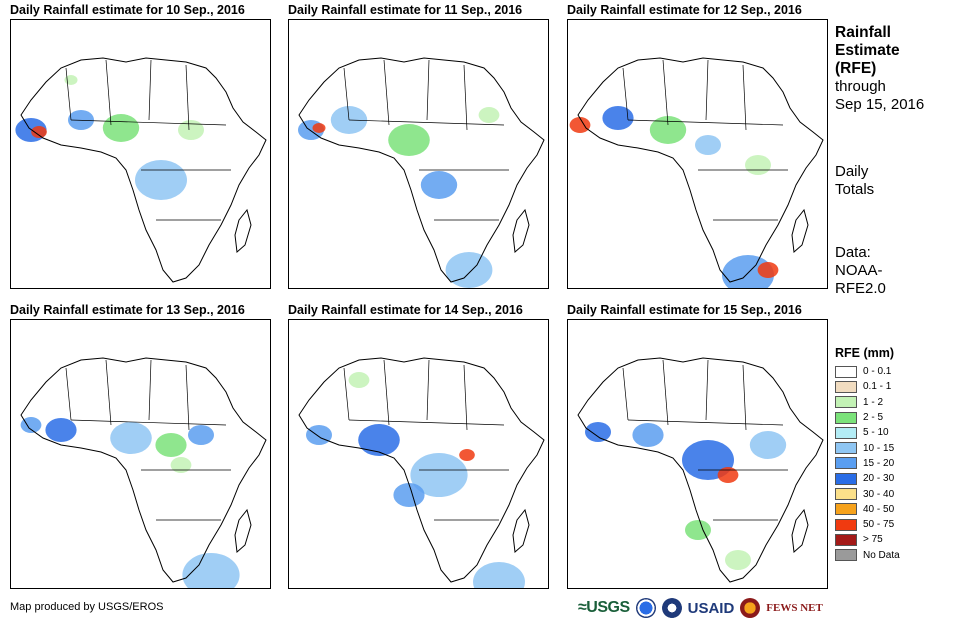 This screenshot has height=626, width=967. What do you see at coordinates (867, 402) in the screenshot?
I see `legend-item: 1 - 2` at bounding box center [867, 402].